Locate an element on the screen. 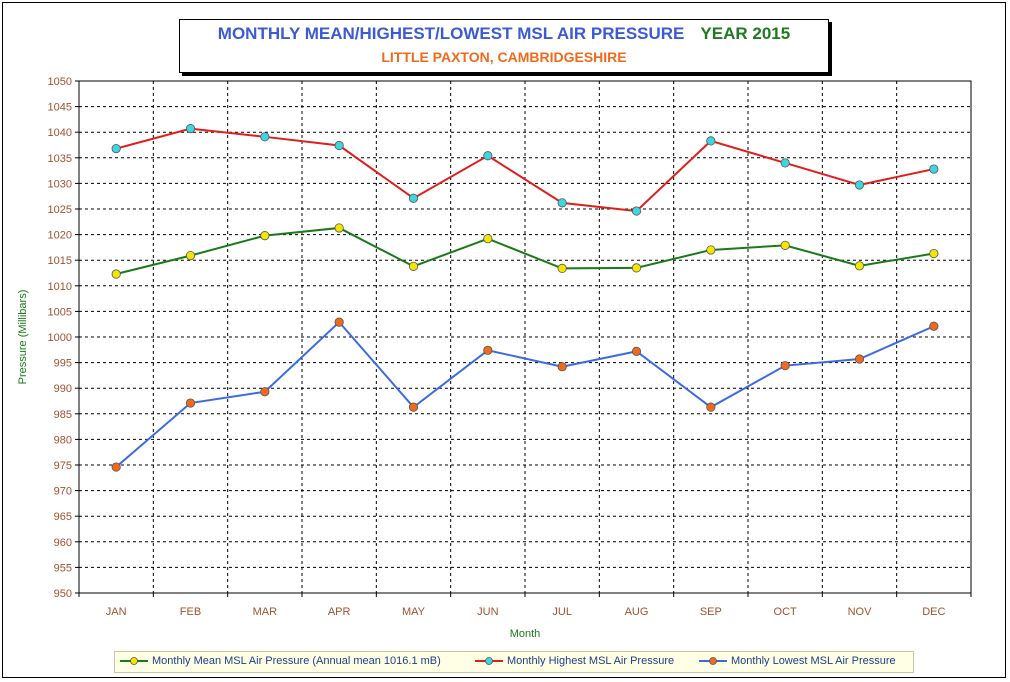 This screenshot has height=682, width=1010. y-tick-label: 1005 is located at coordinates (60, 312).